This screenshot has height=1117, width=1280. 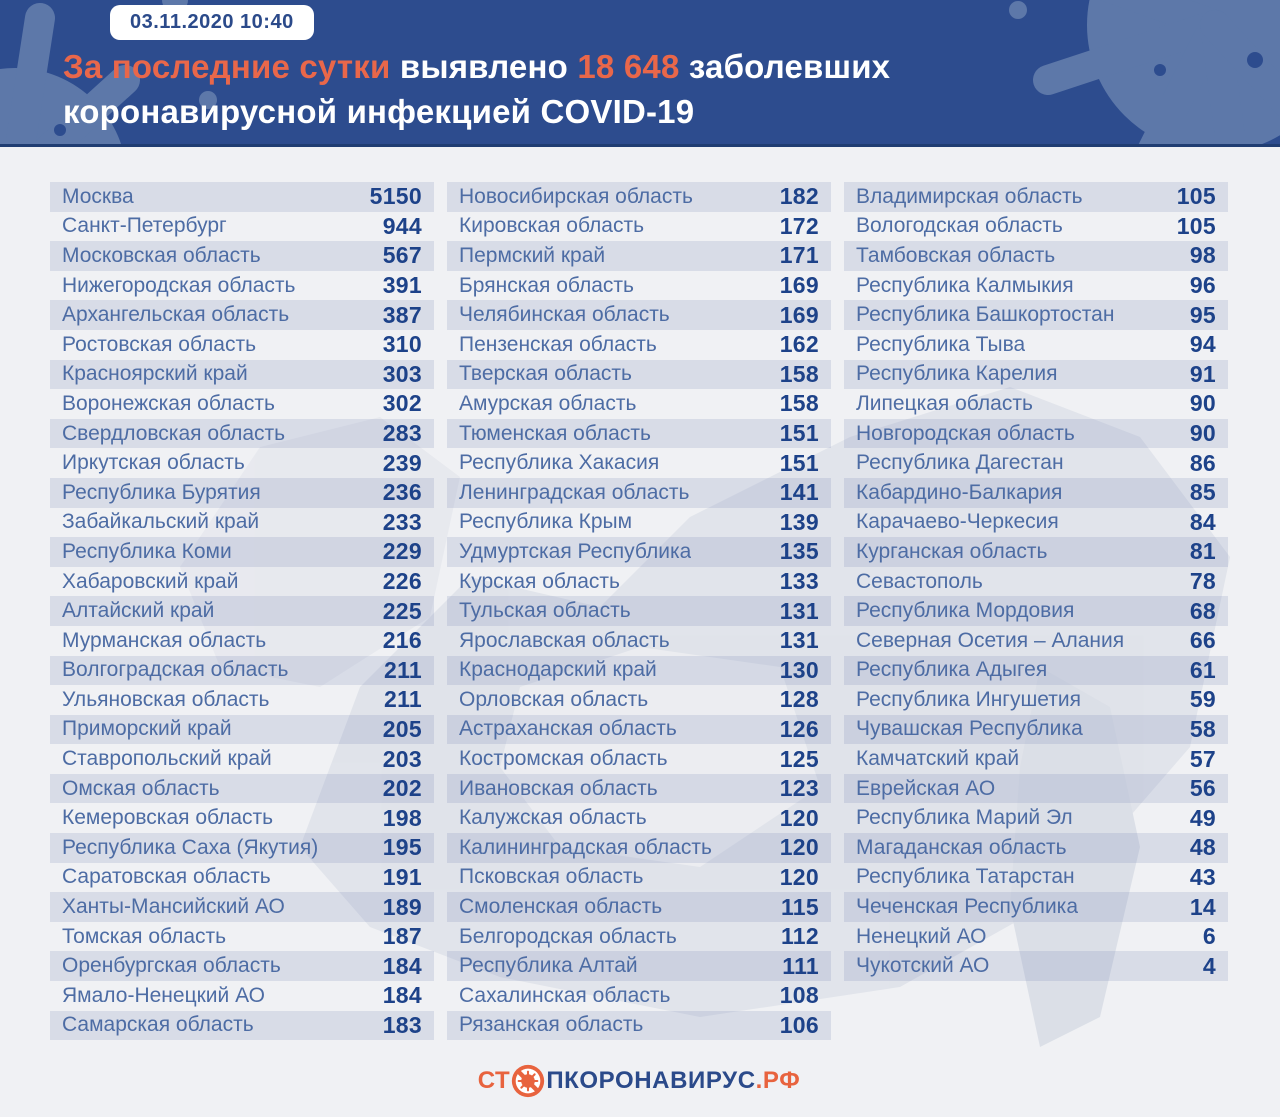 What do you see at coordinates (141, 788) in the screenshot?
I see `region-name: Омская область` at bounding box center [141, 788].